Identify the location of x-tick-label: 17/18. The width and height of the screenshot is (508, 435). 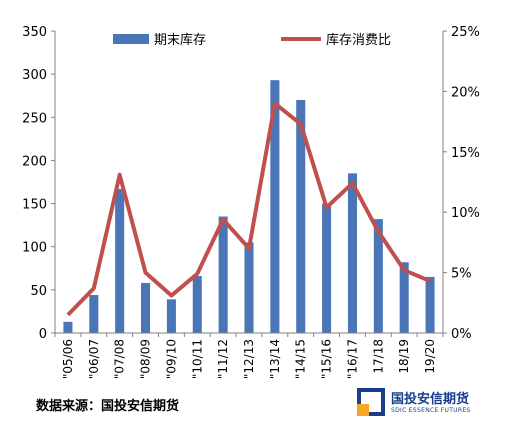
(378, 356).